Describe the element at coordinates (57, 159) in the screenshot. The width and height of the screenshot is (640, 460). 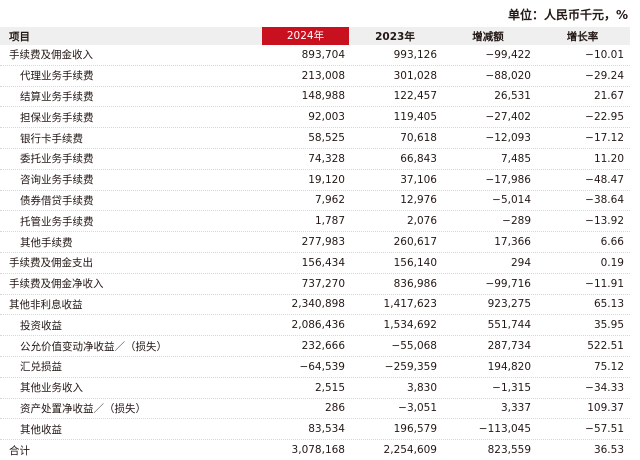
I see `row-label: 委托业务手续费` at that location.